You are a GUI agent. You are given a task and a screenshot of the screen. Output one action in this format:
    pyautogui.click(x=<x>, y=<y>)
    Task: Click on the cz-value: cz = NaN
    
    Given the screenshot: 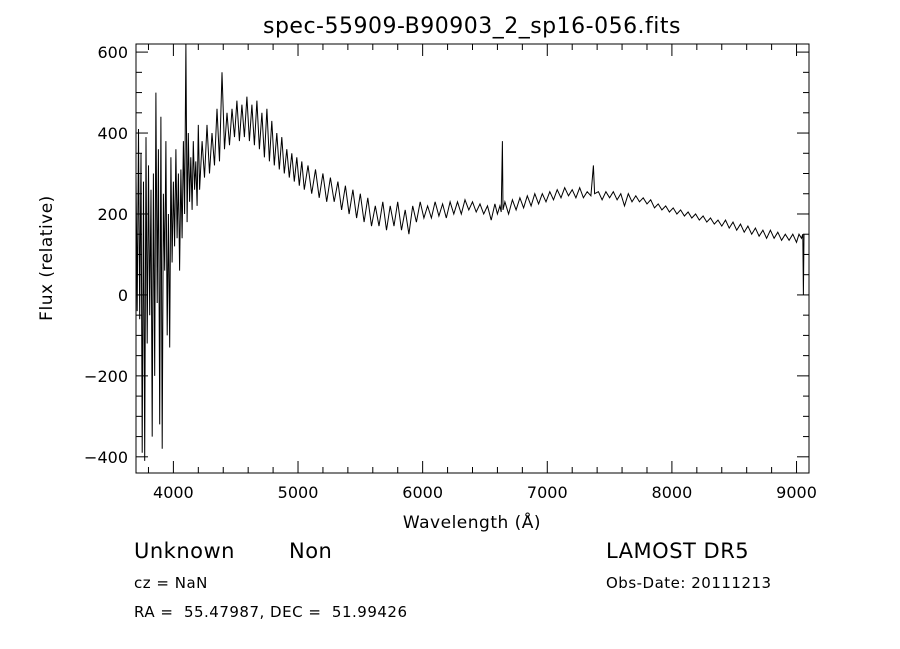 What is the action you would take?
    pyautogui.click(x=171, y=583)
    